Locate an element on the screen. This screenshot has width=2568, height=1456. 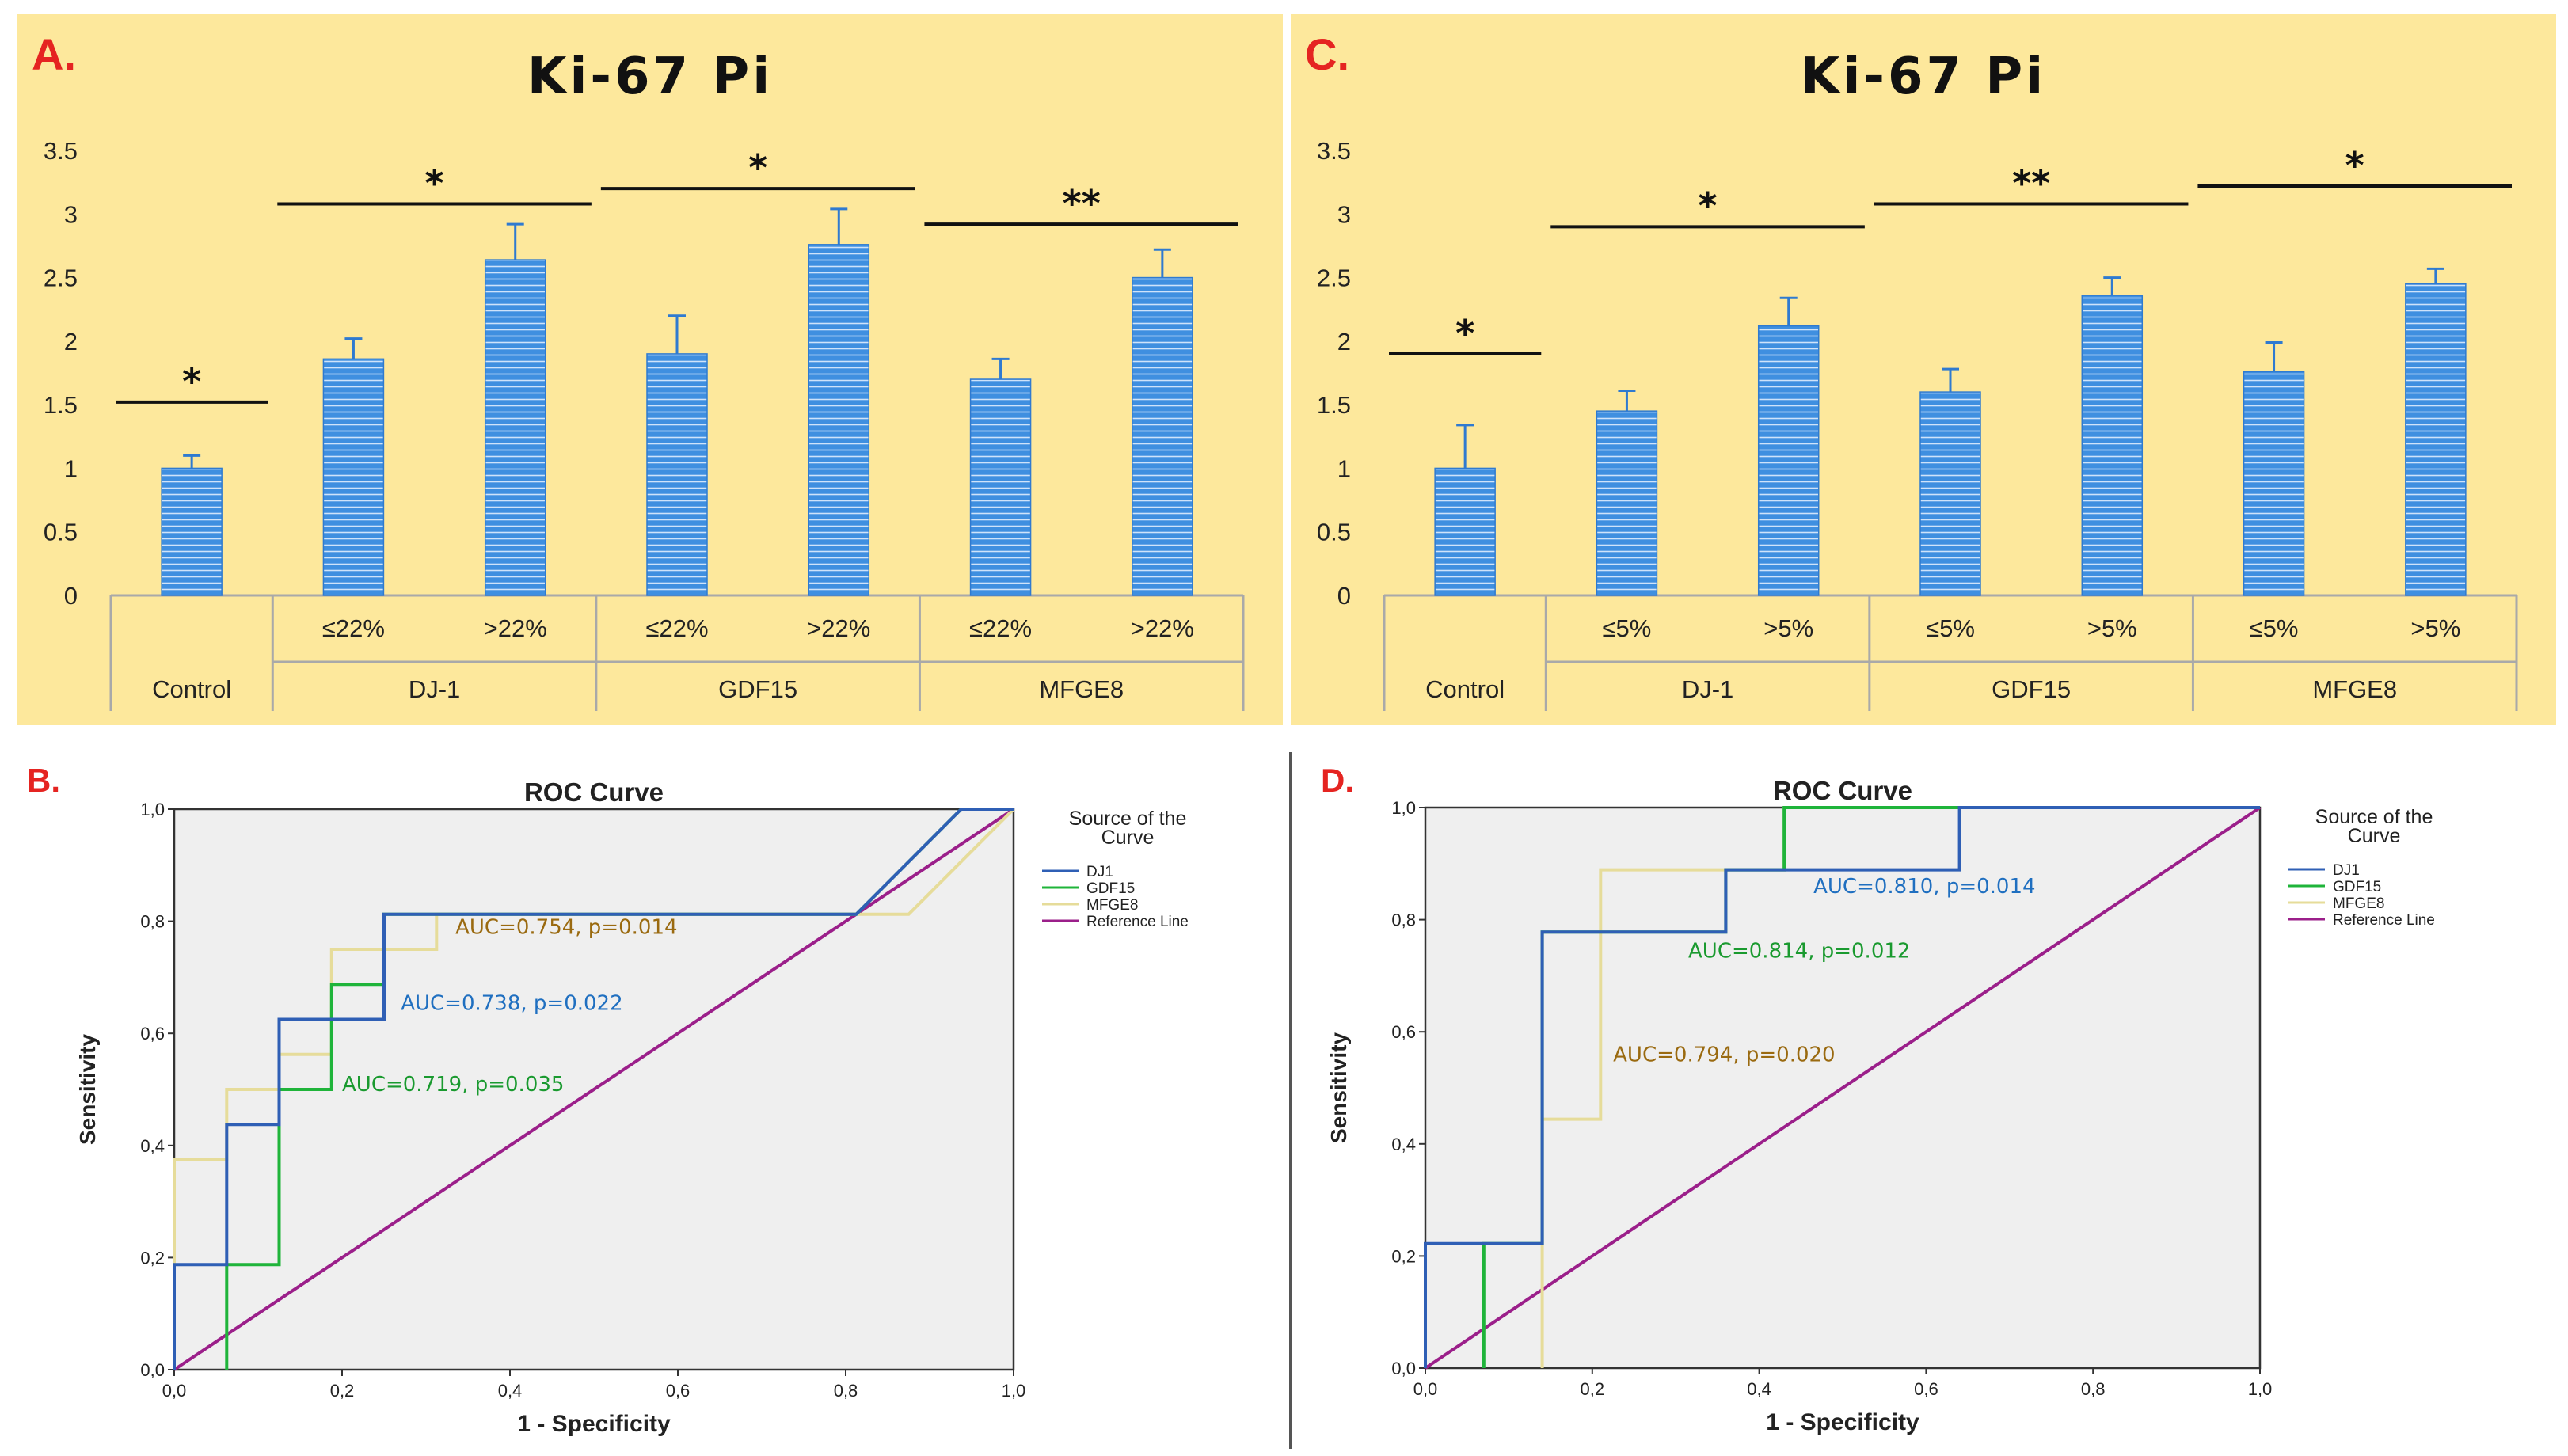
chart3-series-reference-line is located at coordinates (1843, 1088).